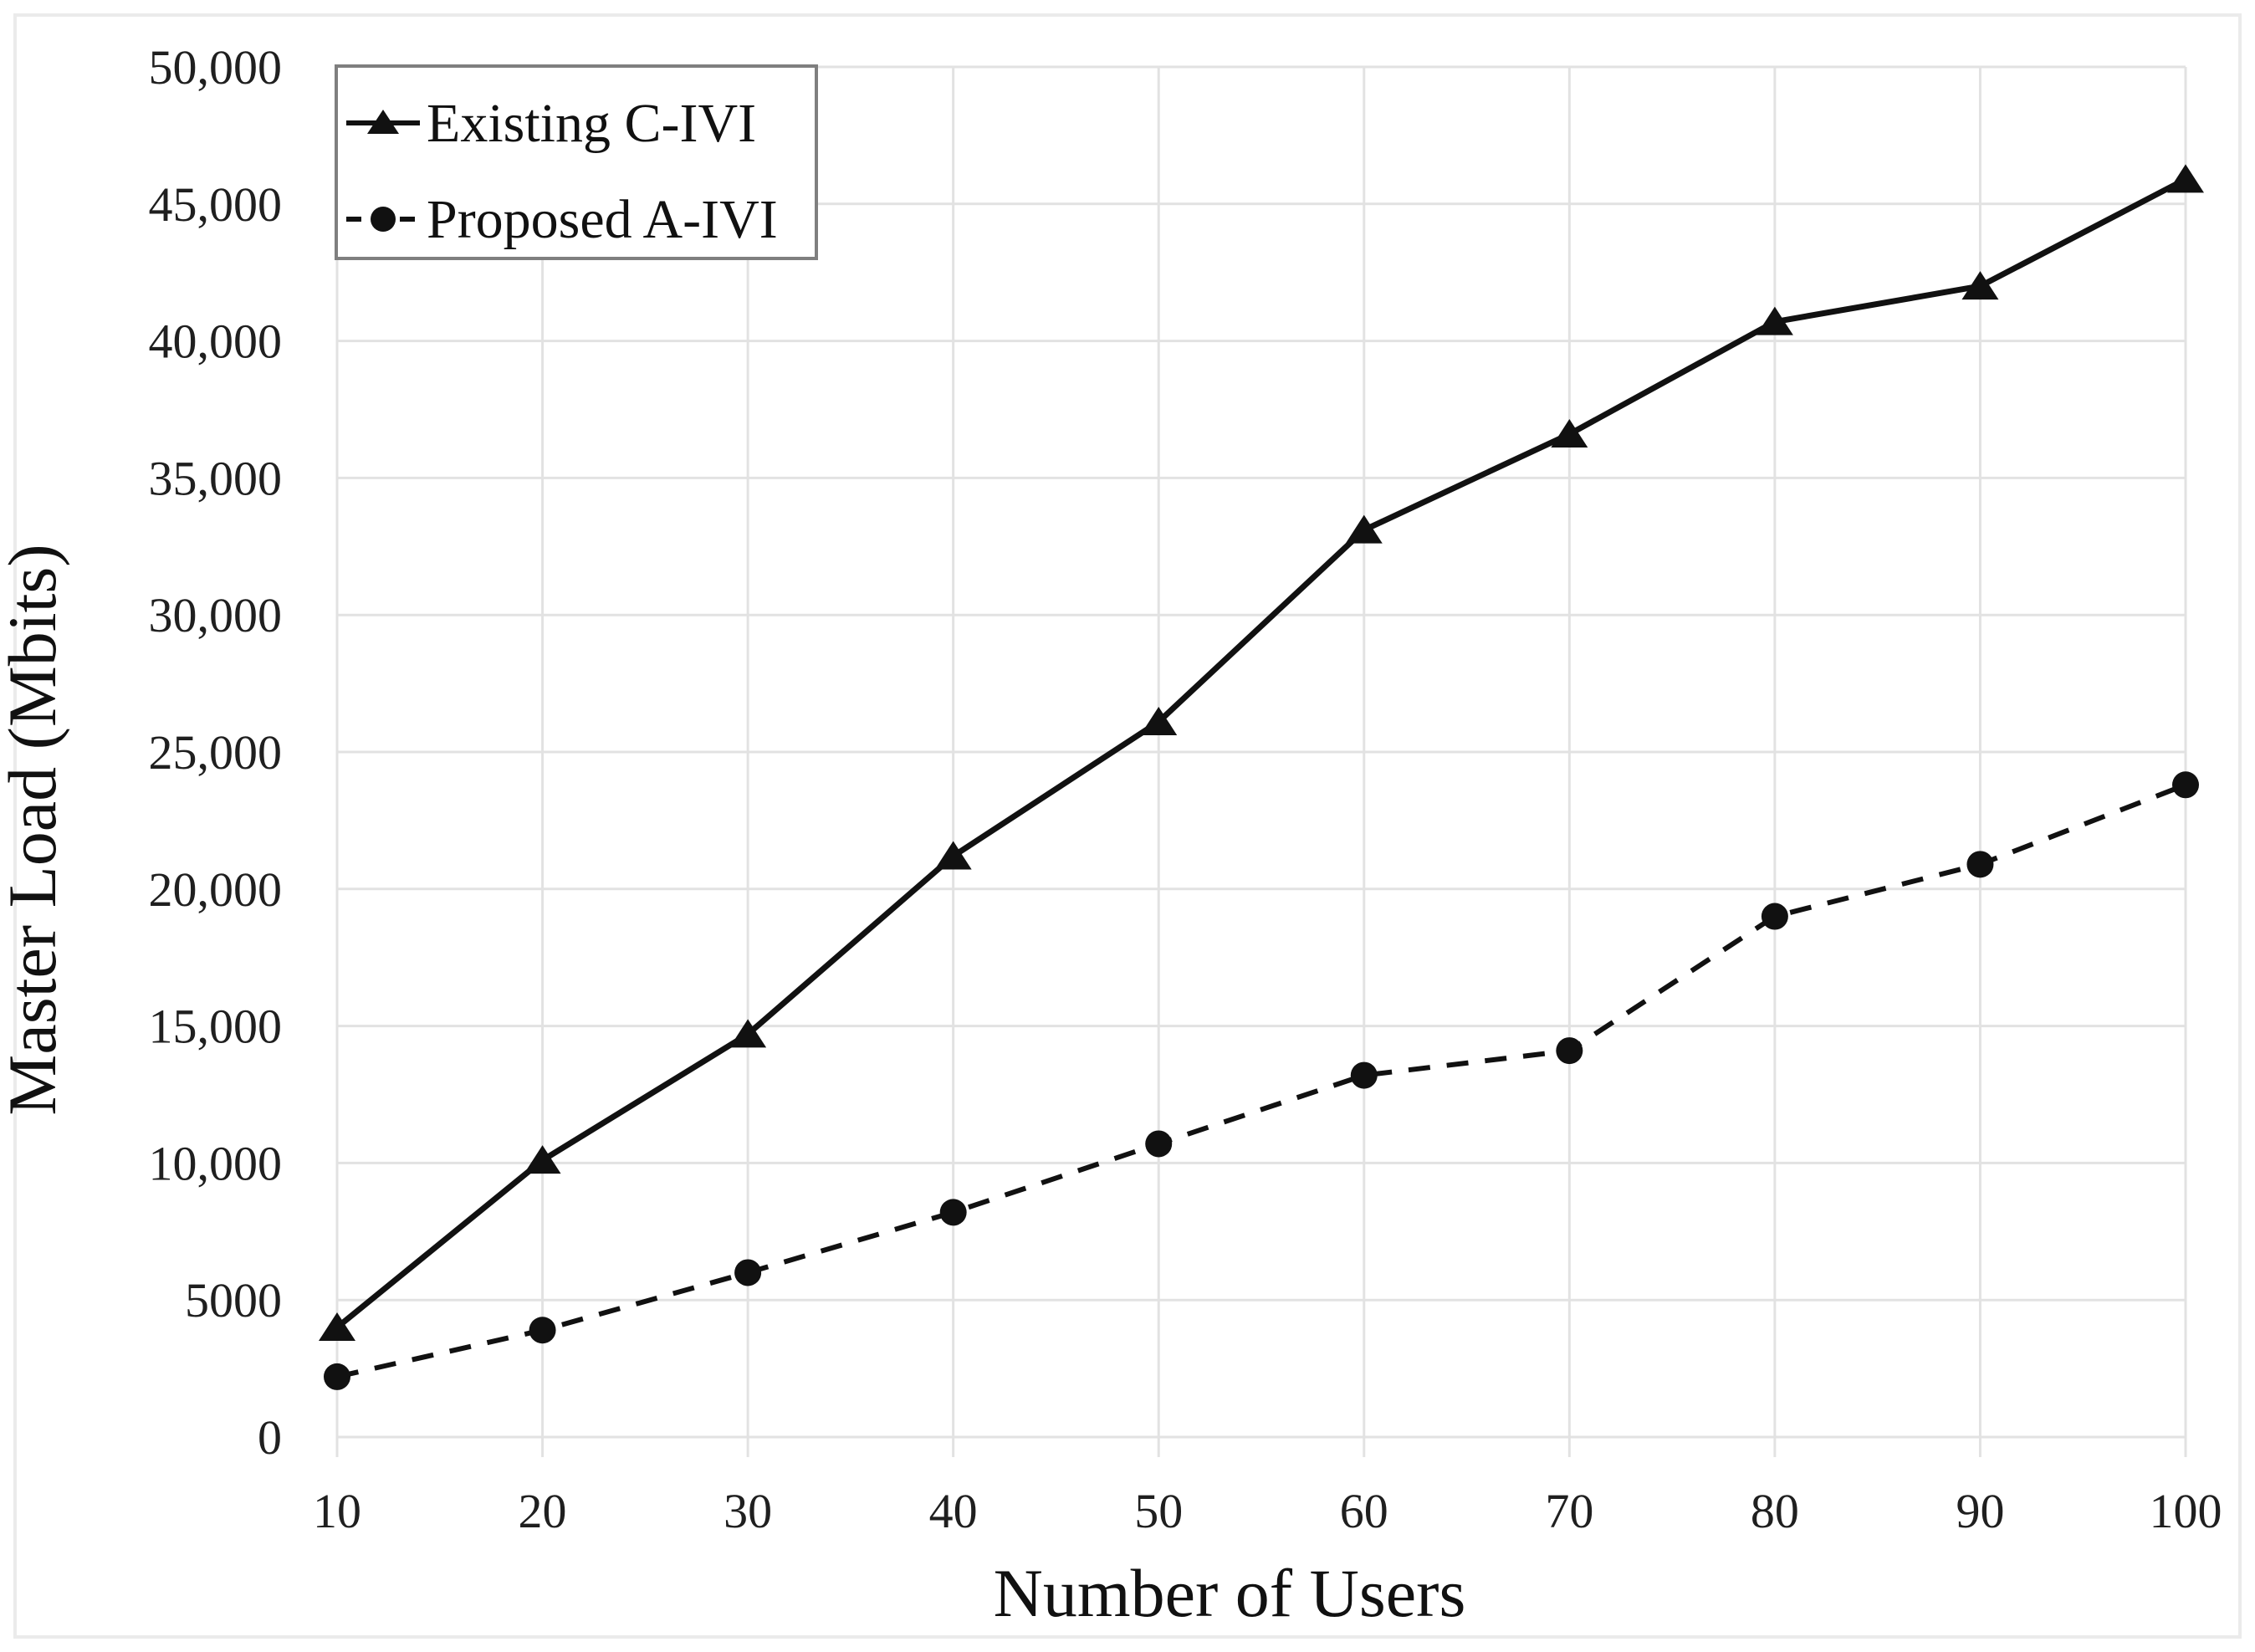 This screenshot has width=2255, height=1652. I want to click on legend: Existing C-IVI Proposed A-IVI, so click(576, 162).